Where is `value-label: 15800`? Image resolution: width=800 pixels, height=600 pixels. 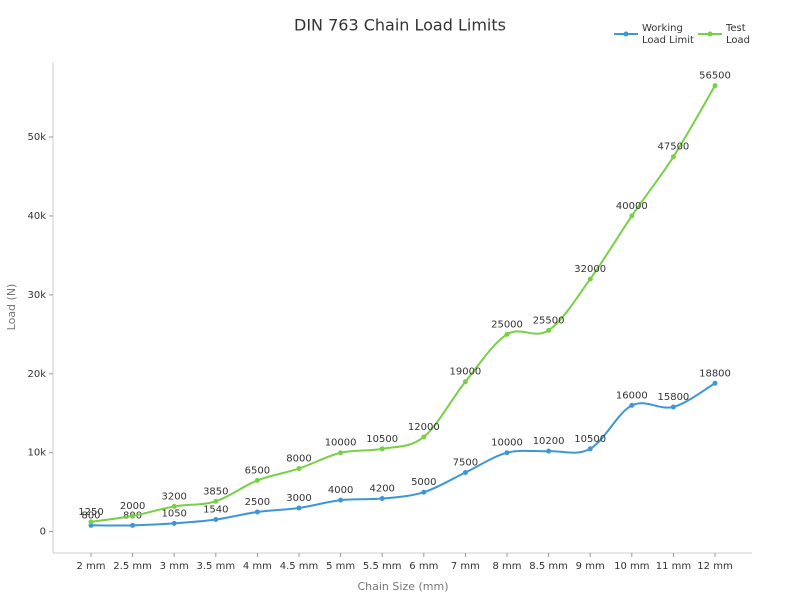 value-label: 15800 is located at coordinates (673, 397).